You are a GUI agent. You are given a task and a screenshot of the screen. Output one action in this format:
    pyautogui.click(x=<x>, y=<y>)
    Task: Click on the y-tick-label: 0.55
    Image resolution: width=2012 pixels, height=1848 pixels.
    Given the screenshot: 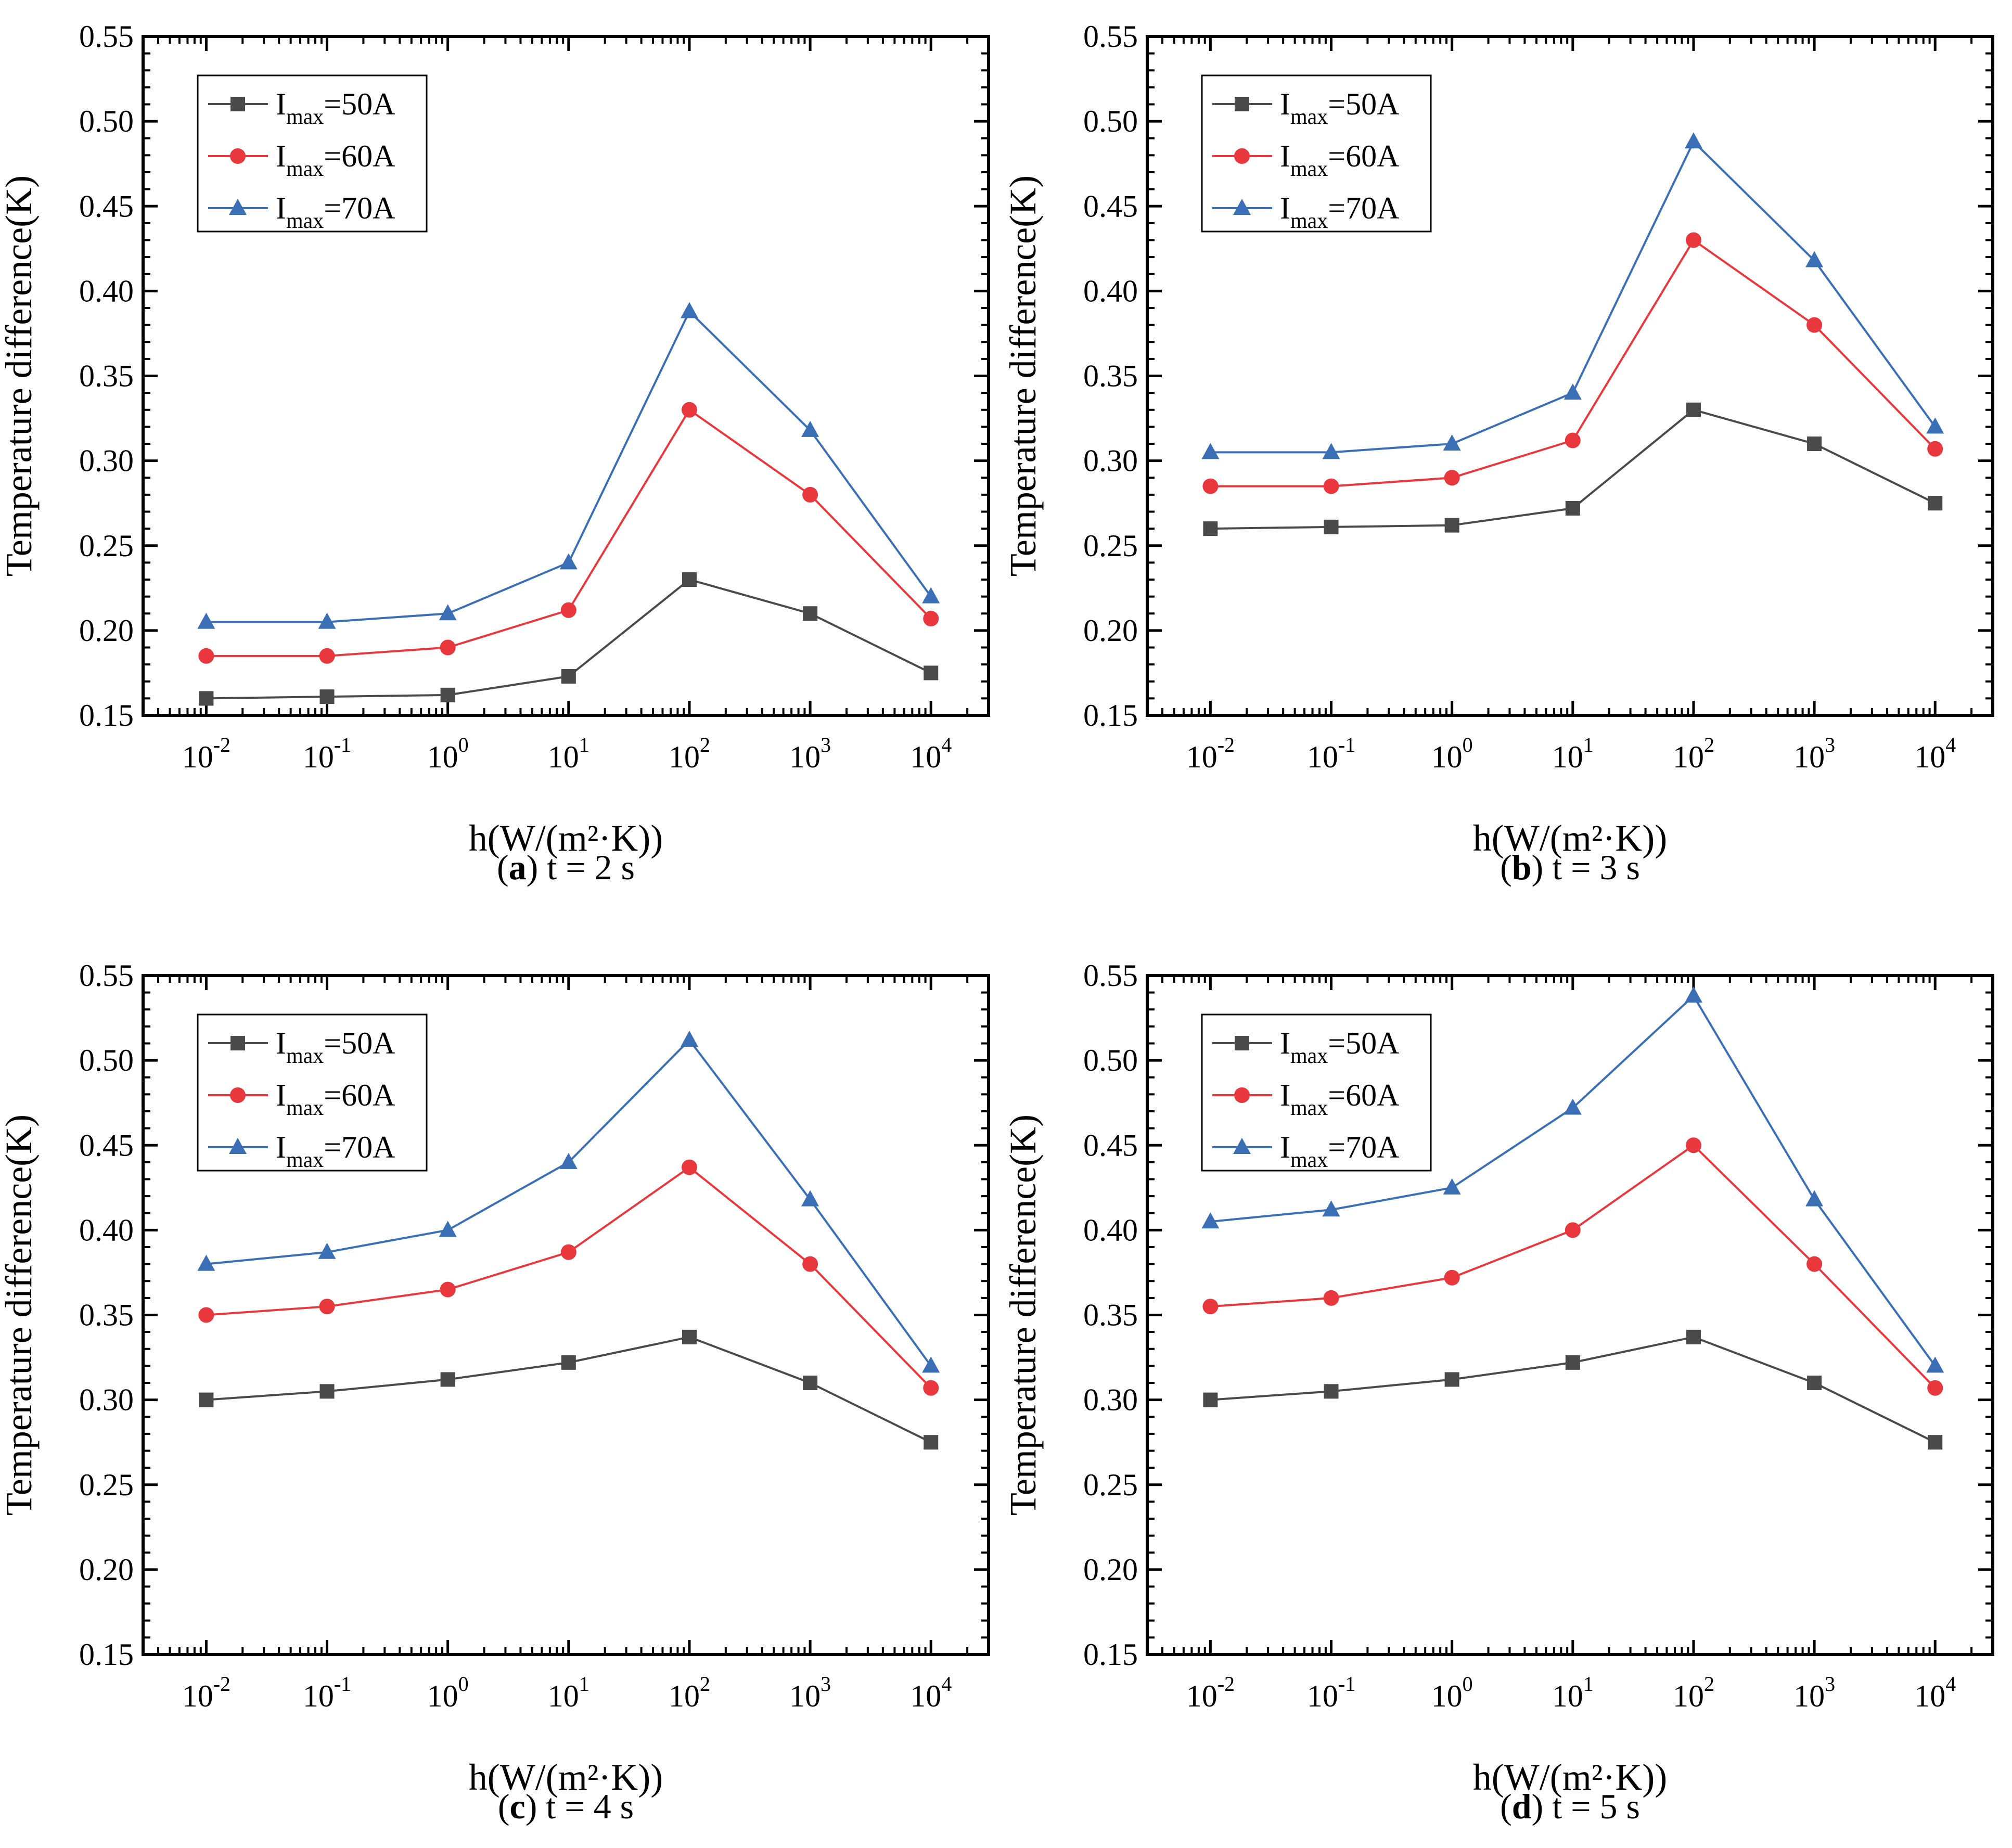 What is the action you would take?
    pyautogui.click(x=1110, y=975)
    